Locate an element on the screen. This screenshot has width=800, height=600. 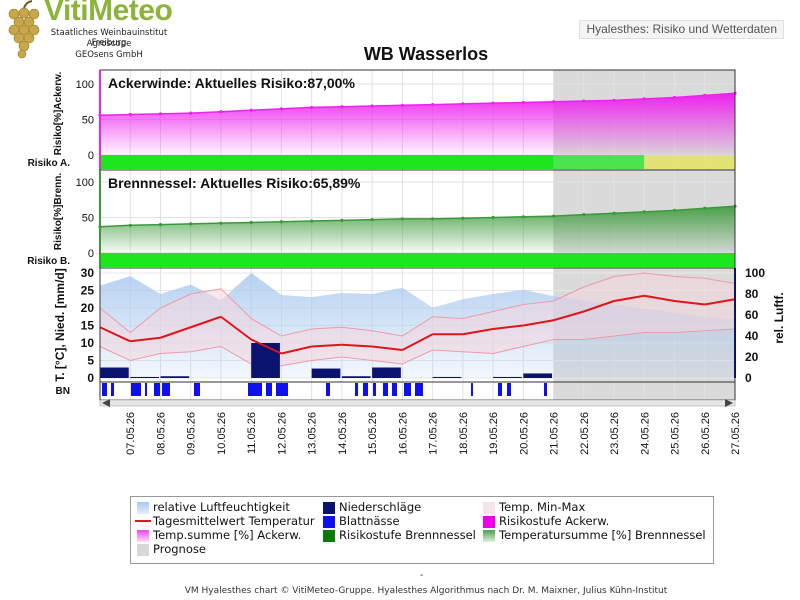
chart-title: WB Wasserlos is located at coordinates (426, 54).